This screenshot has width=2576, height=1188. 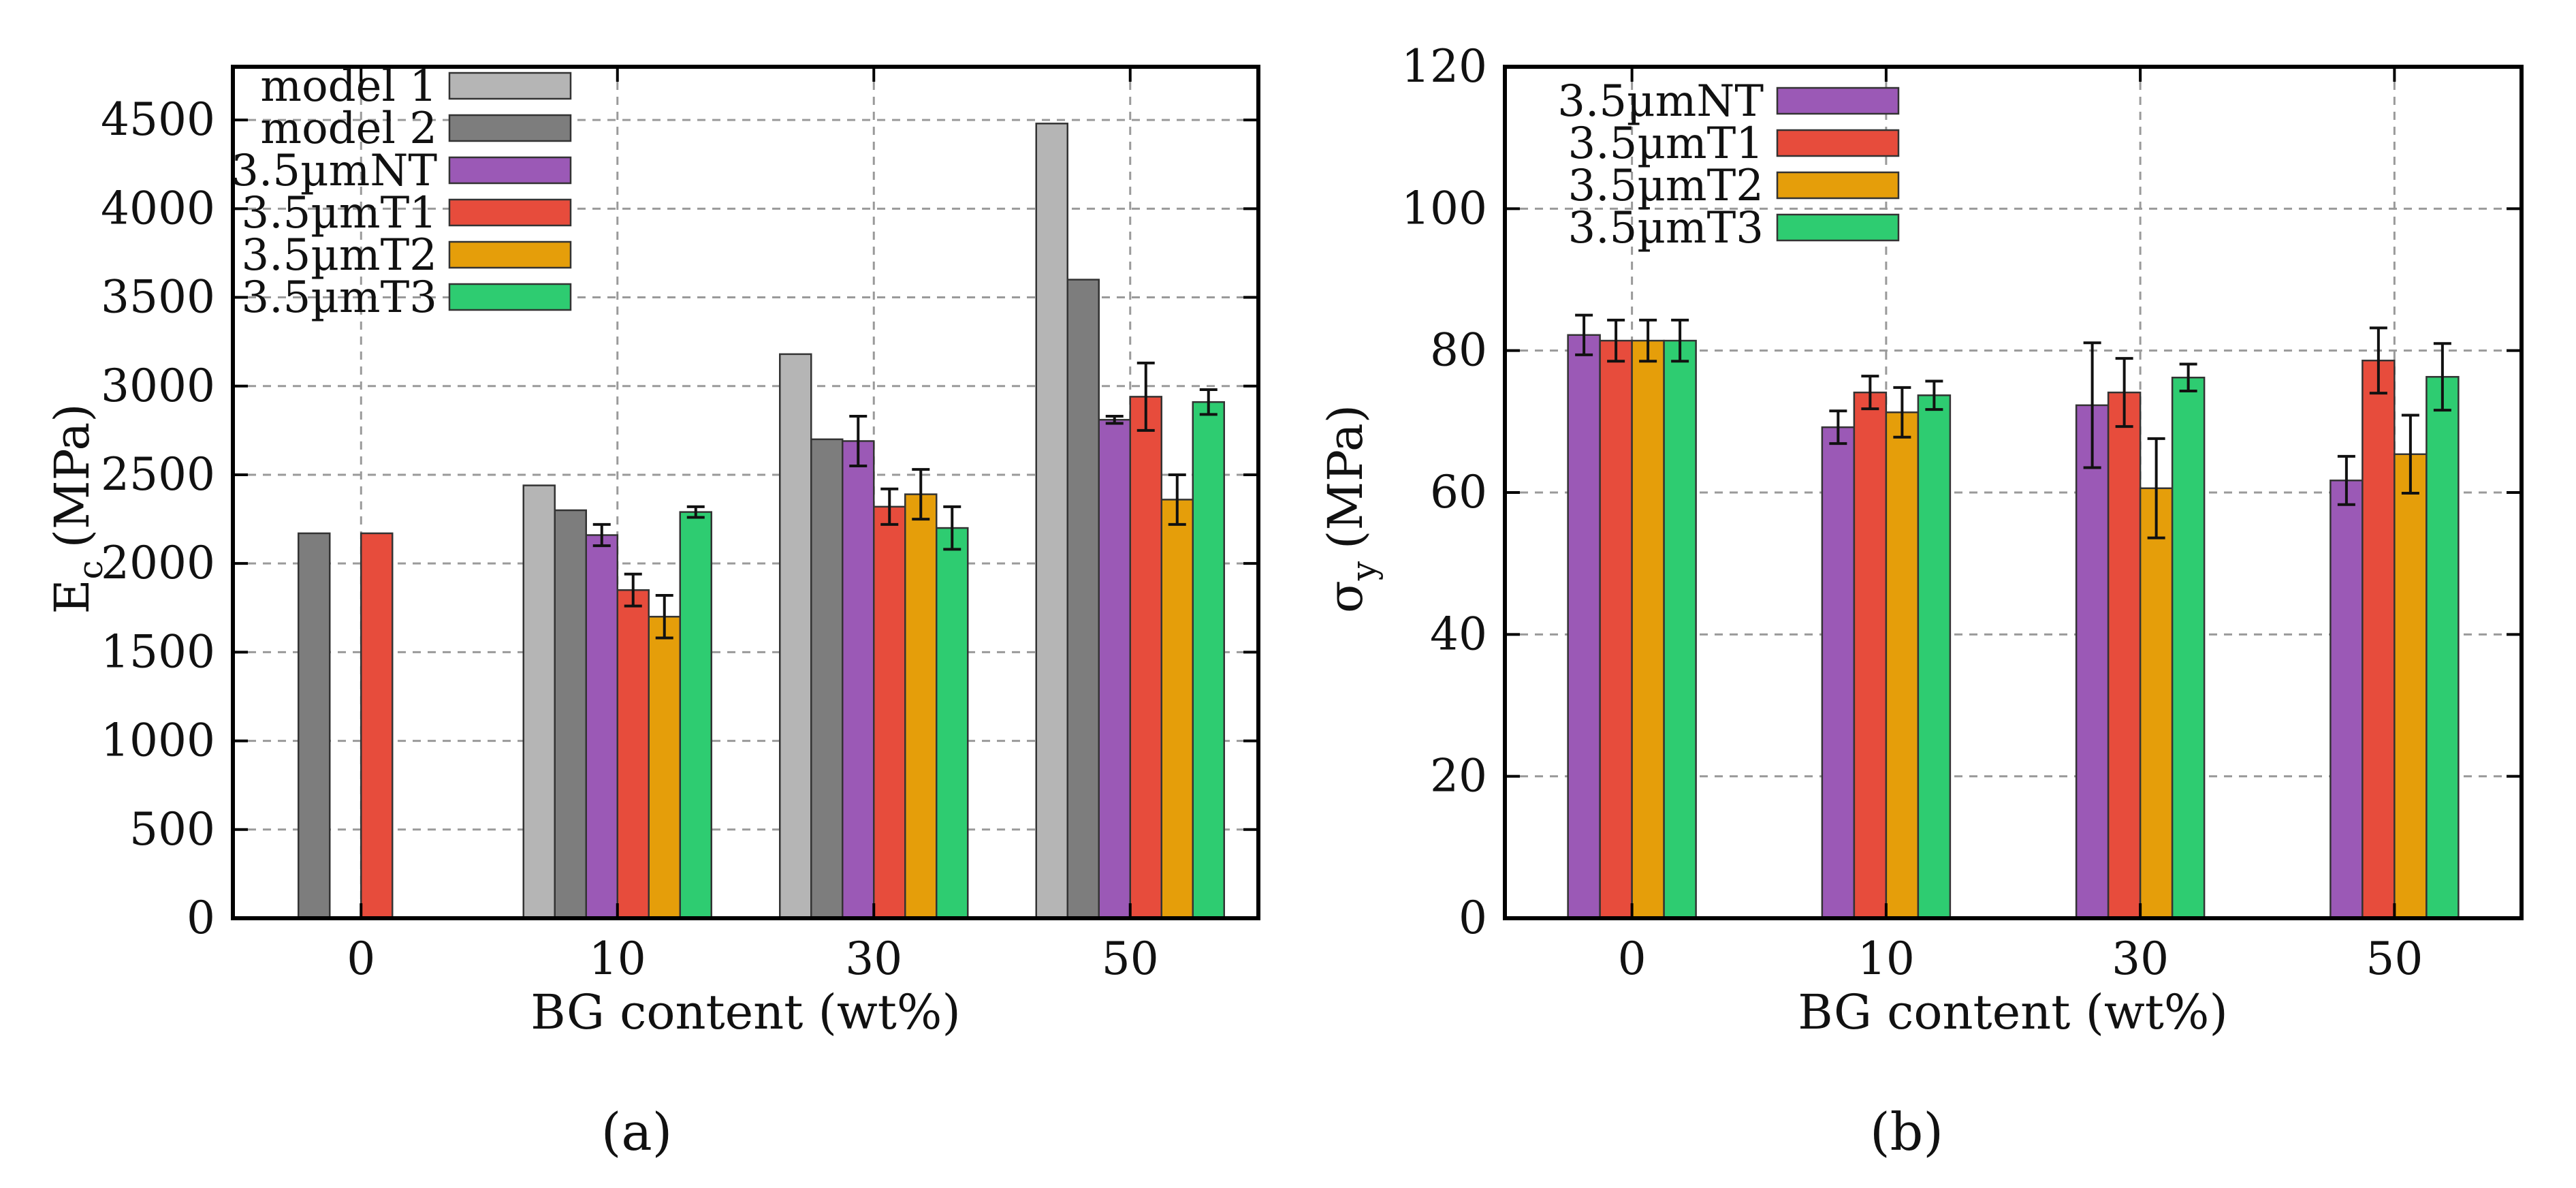 What do you see at coordinates (158, 119) in the screenshot?
I see `y-tick-label: 4500` at bounding box center [158, 119].